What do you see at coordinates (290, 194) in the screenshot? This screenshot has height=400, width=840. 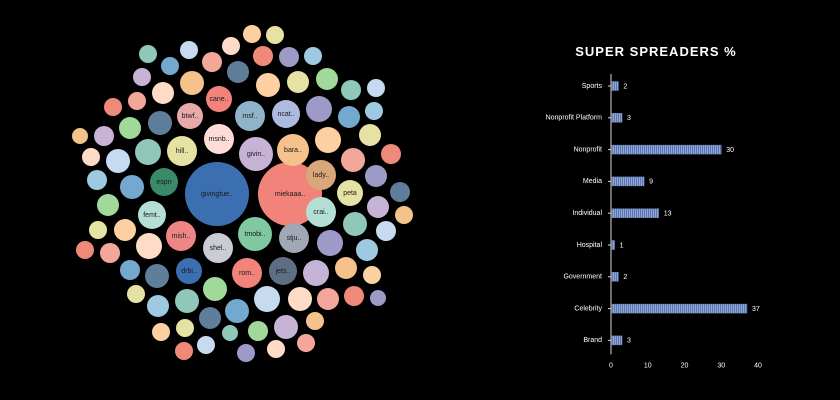 I see `bubble-label: miekaaa..` at bounding box center [290, 194].